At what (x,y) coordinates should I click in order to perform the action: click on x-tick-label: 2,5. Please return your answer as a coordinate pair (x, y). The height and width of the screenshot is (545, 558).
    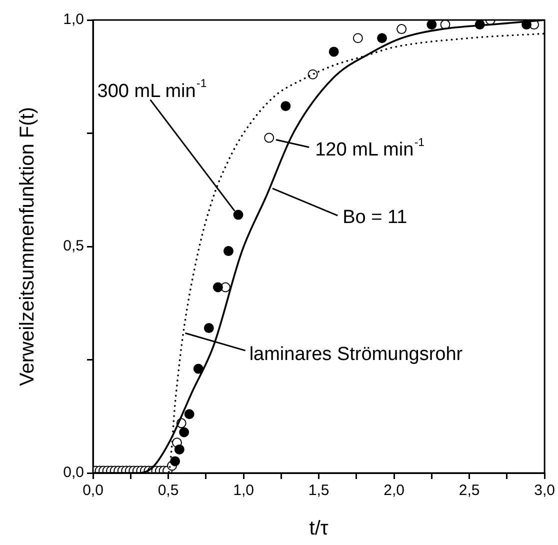
    Looking at the image, I should click on (469, 491).